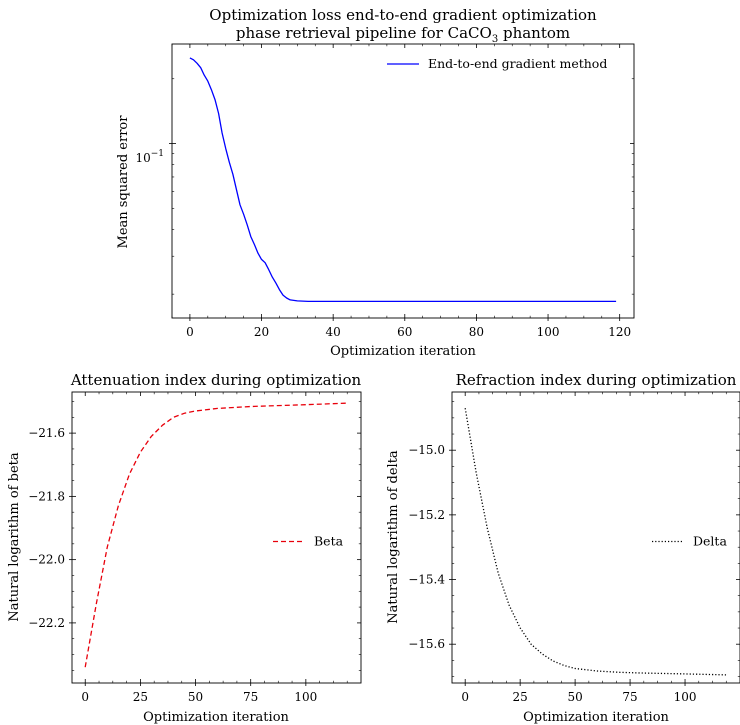 The width and height of the screenshot is (740, 725). What do you see at coordinates (329, 541) in the screenshot?
I see `beta-legend-label: Beta` at bounding box center [329, 541].